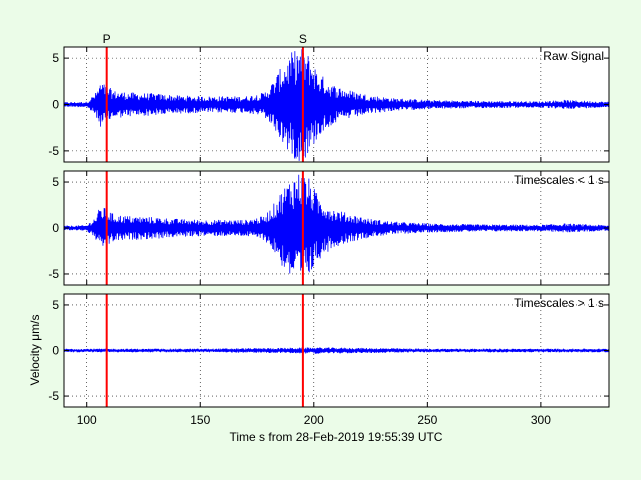 This screenshot has height=480, width=641. I want to click on panel-title: Timescales > 1 s, so click(559, 303).